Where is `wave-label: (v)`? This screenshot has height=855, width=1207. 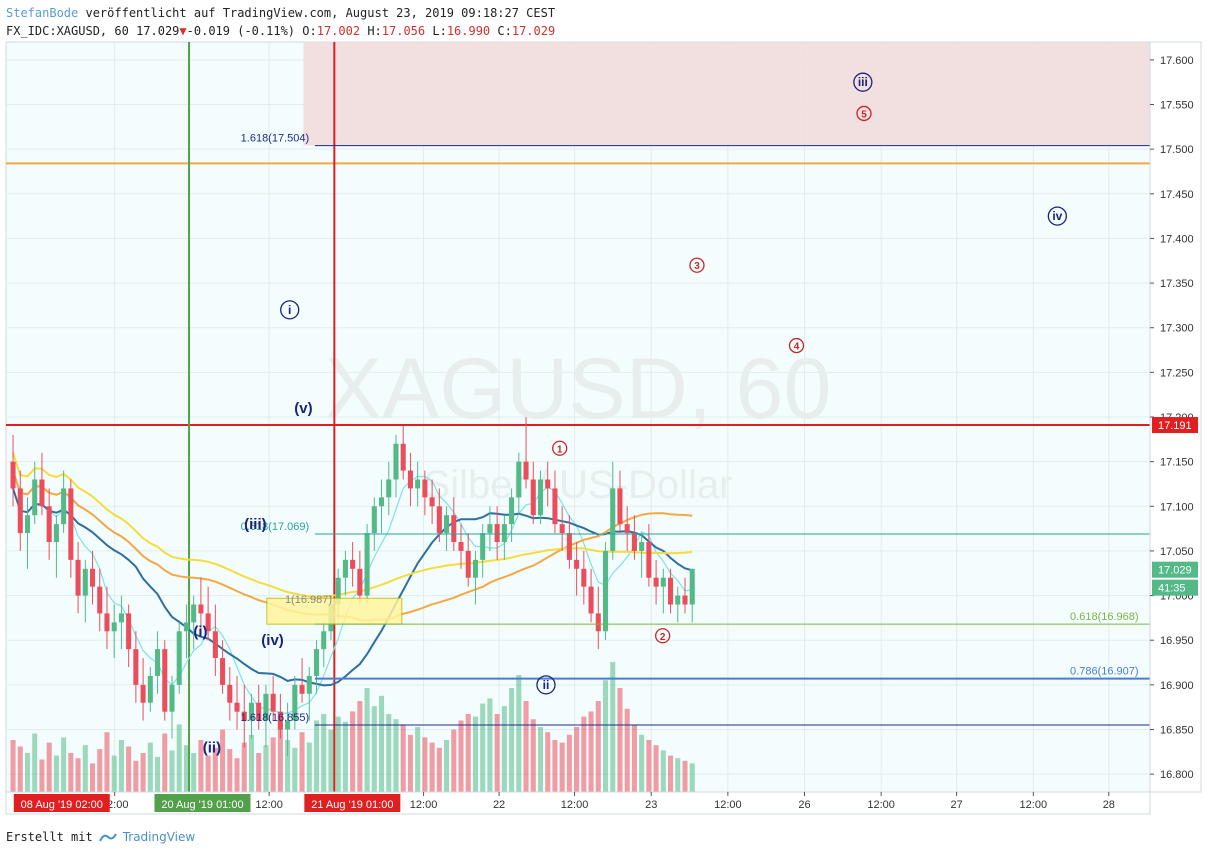 wave-label: (v) is located at coordinates (303, 408).